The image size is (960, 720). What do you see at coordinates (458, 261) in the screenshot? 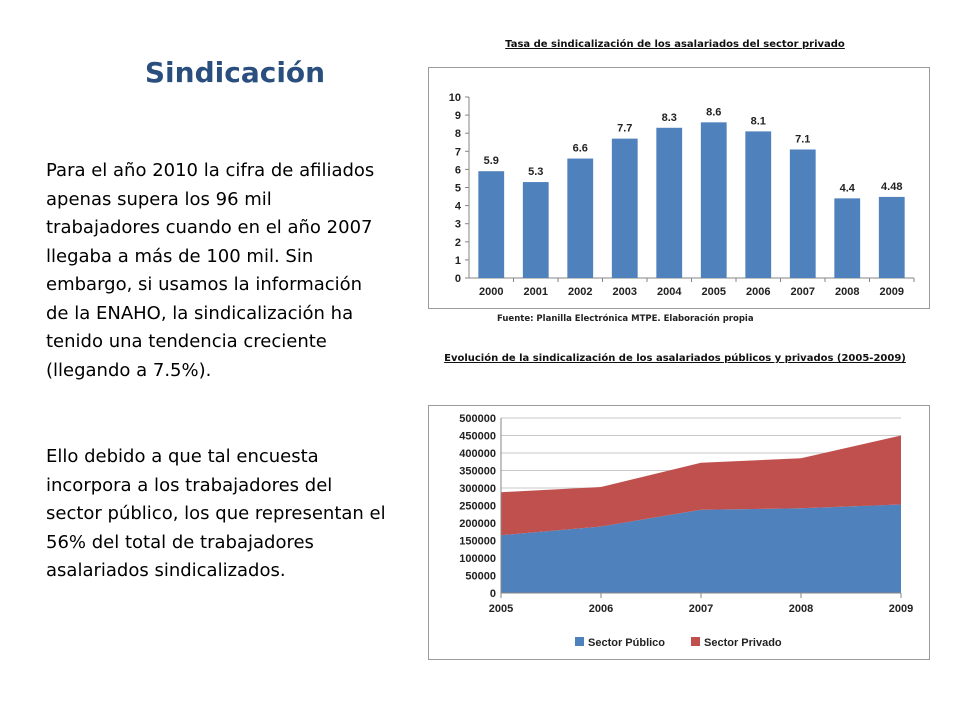
I see `bar-y-tick-label: 1` at bounding box center [458, 261].